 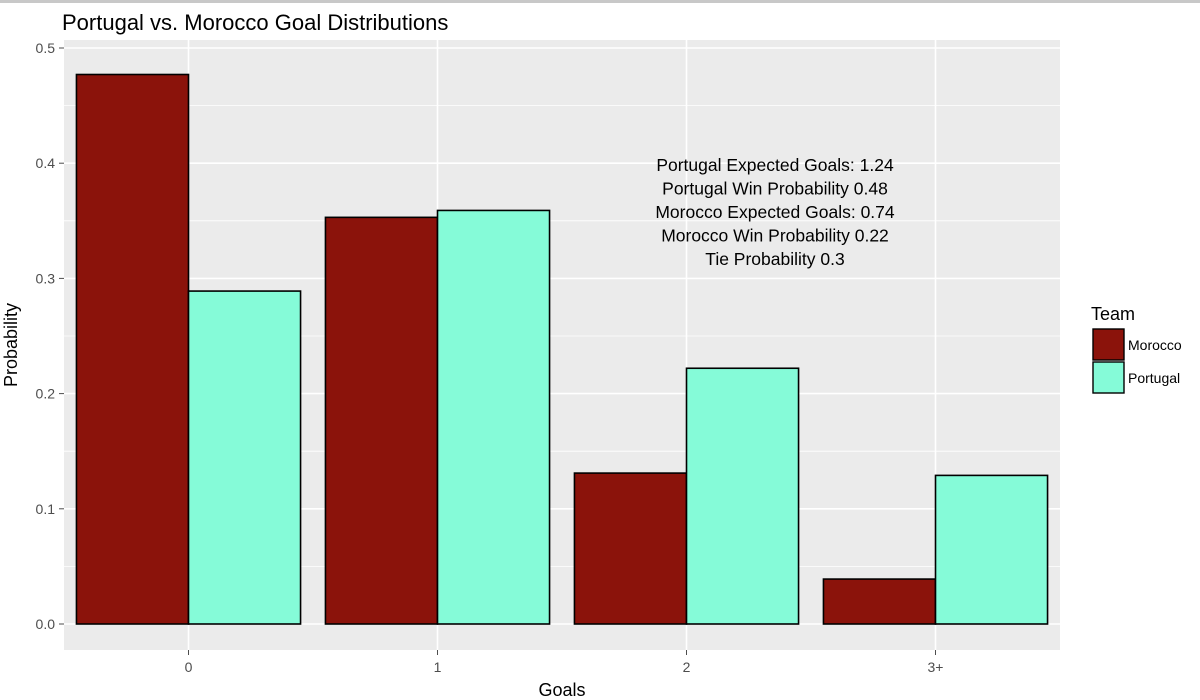 What do you see at coordinates (564, 662) in the screenshot?
I see `x-axis-ticks: 0 1 2 3+` at bounding box center [564, 662].